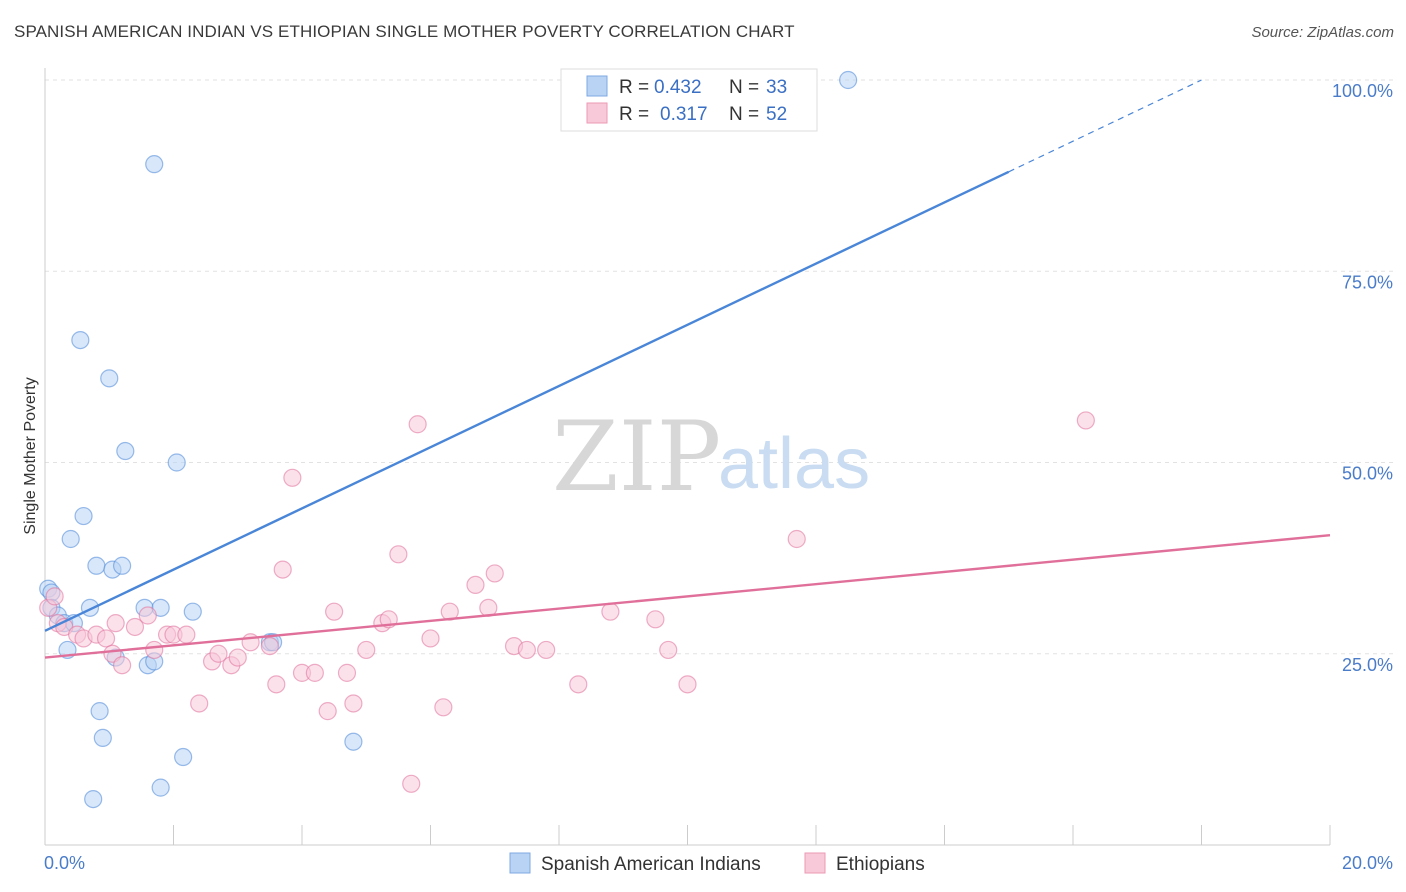 The height and width of the screenshot is (892, 1406). Describe the element at coordinates (744, 87) in the screenshot. I see `legend-n-label-0: N =` at that location.